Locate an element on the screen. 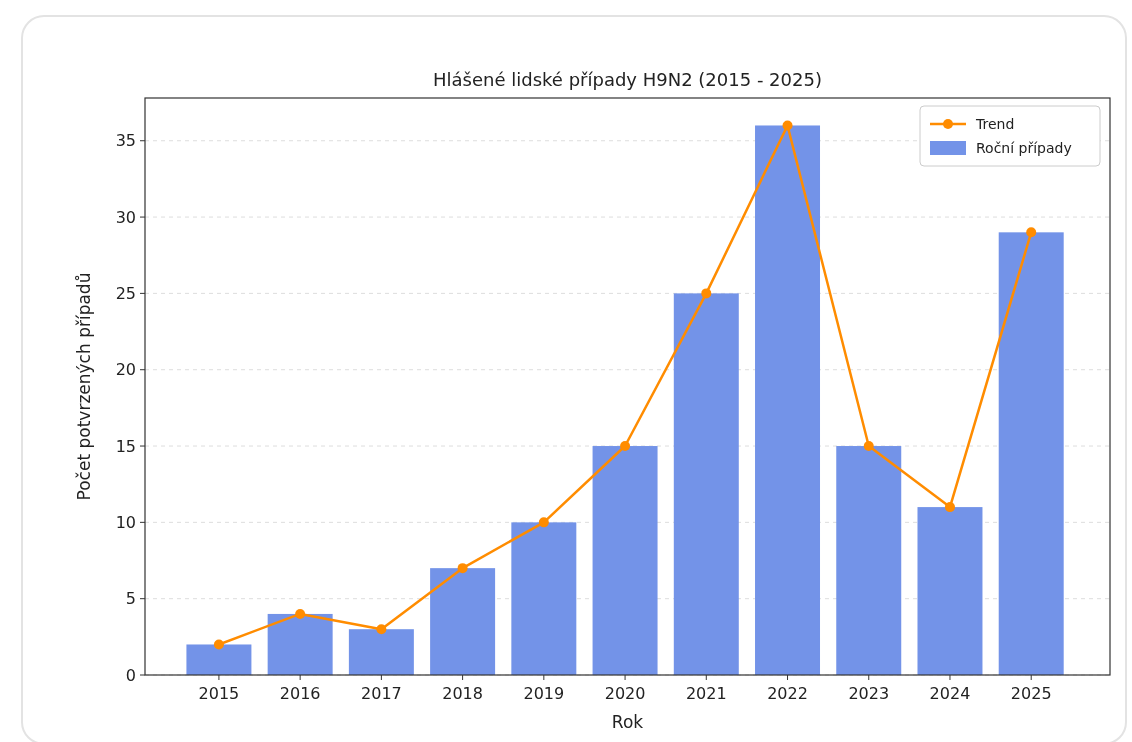 This screenshot has height=742, width=1132. y-tick-label: 10 is located at coordinates (125, 522).